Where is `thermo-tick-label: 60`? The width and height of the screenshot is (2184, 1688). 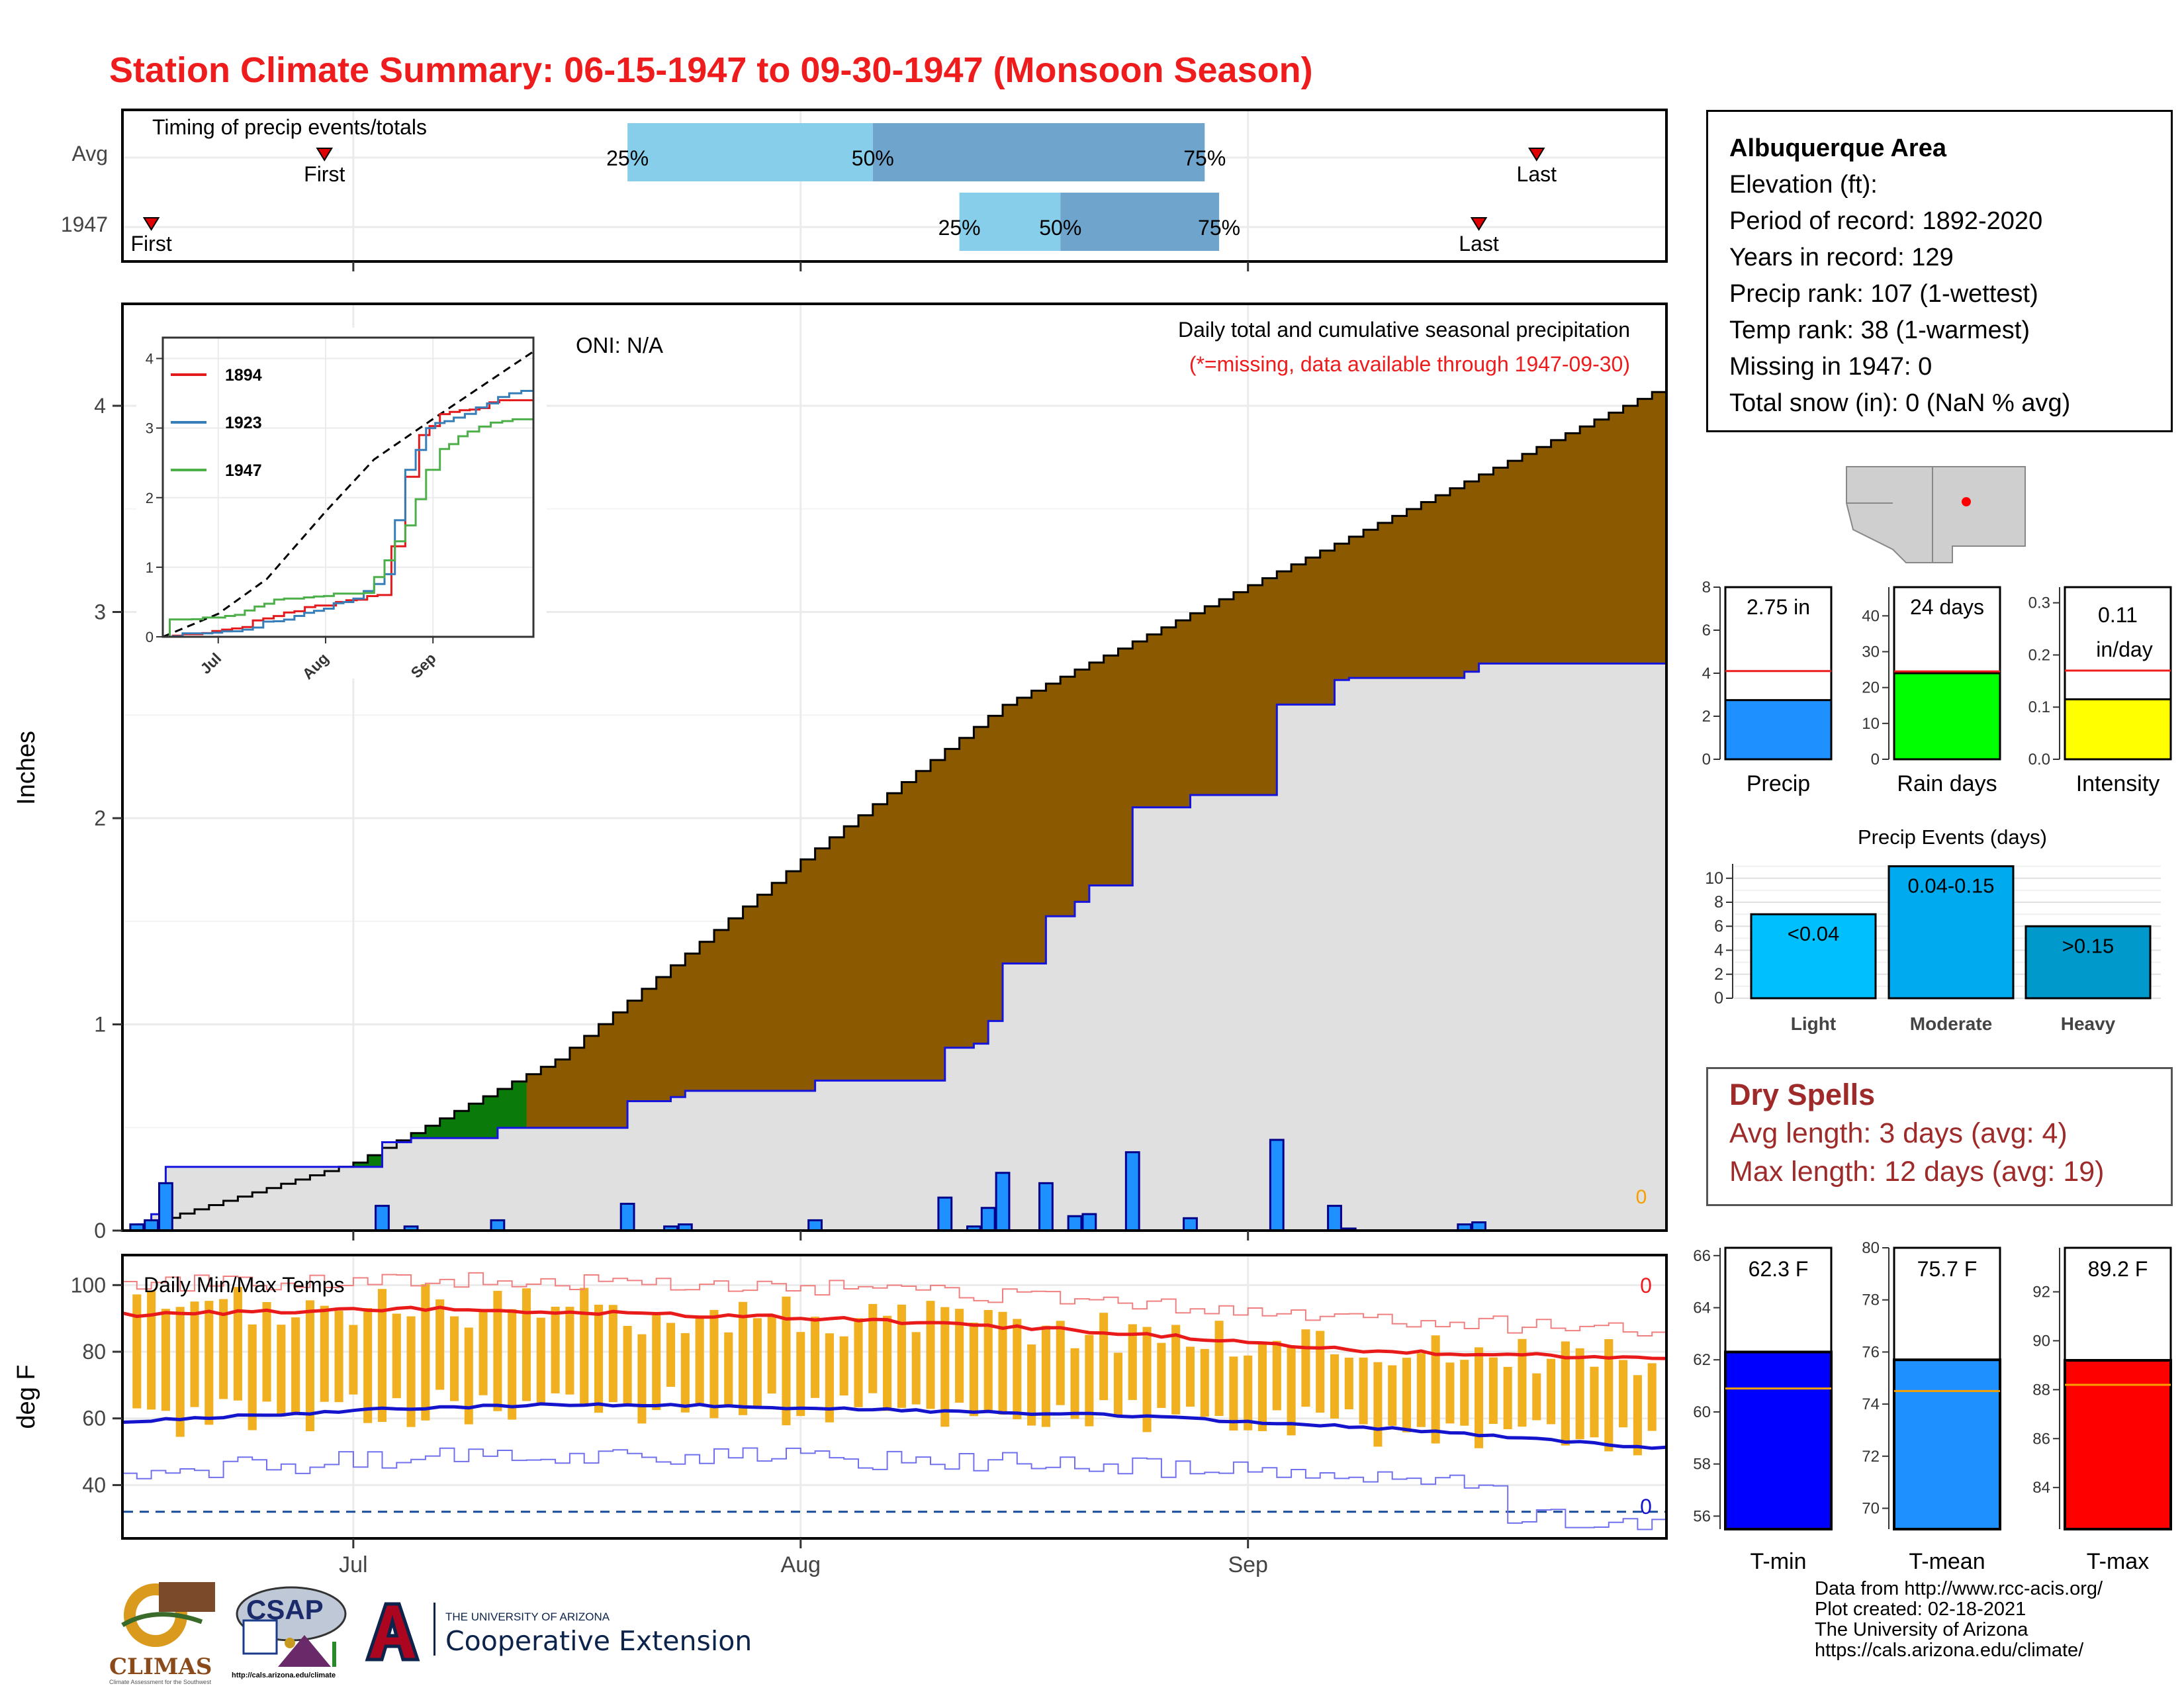 thermo-tick-label: 60 is located at coordinates (1702, 1412).